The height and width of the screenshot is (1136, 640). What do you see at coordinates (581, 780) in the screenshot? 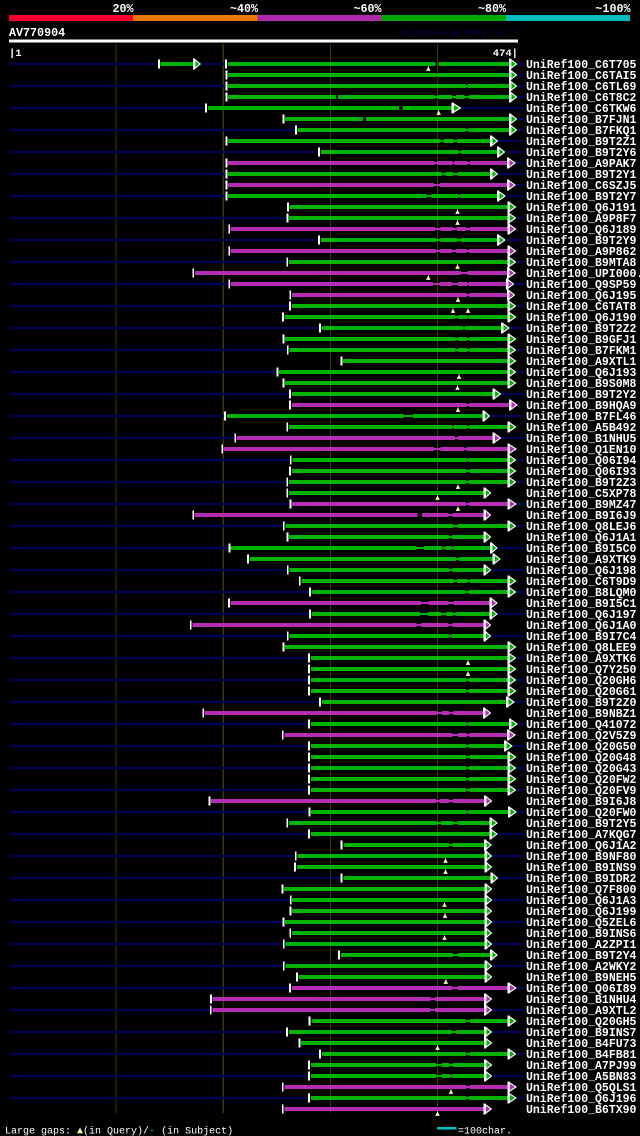
I see `svg-text: UniRef100_Q20FW2` at bounding box center [581, 780].